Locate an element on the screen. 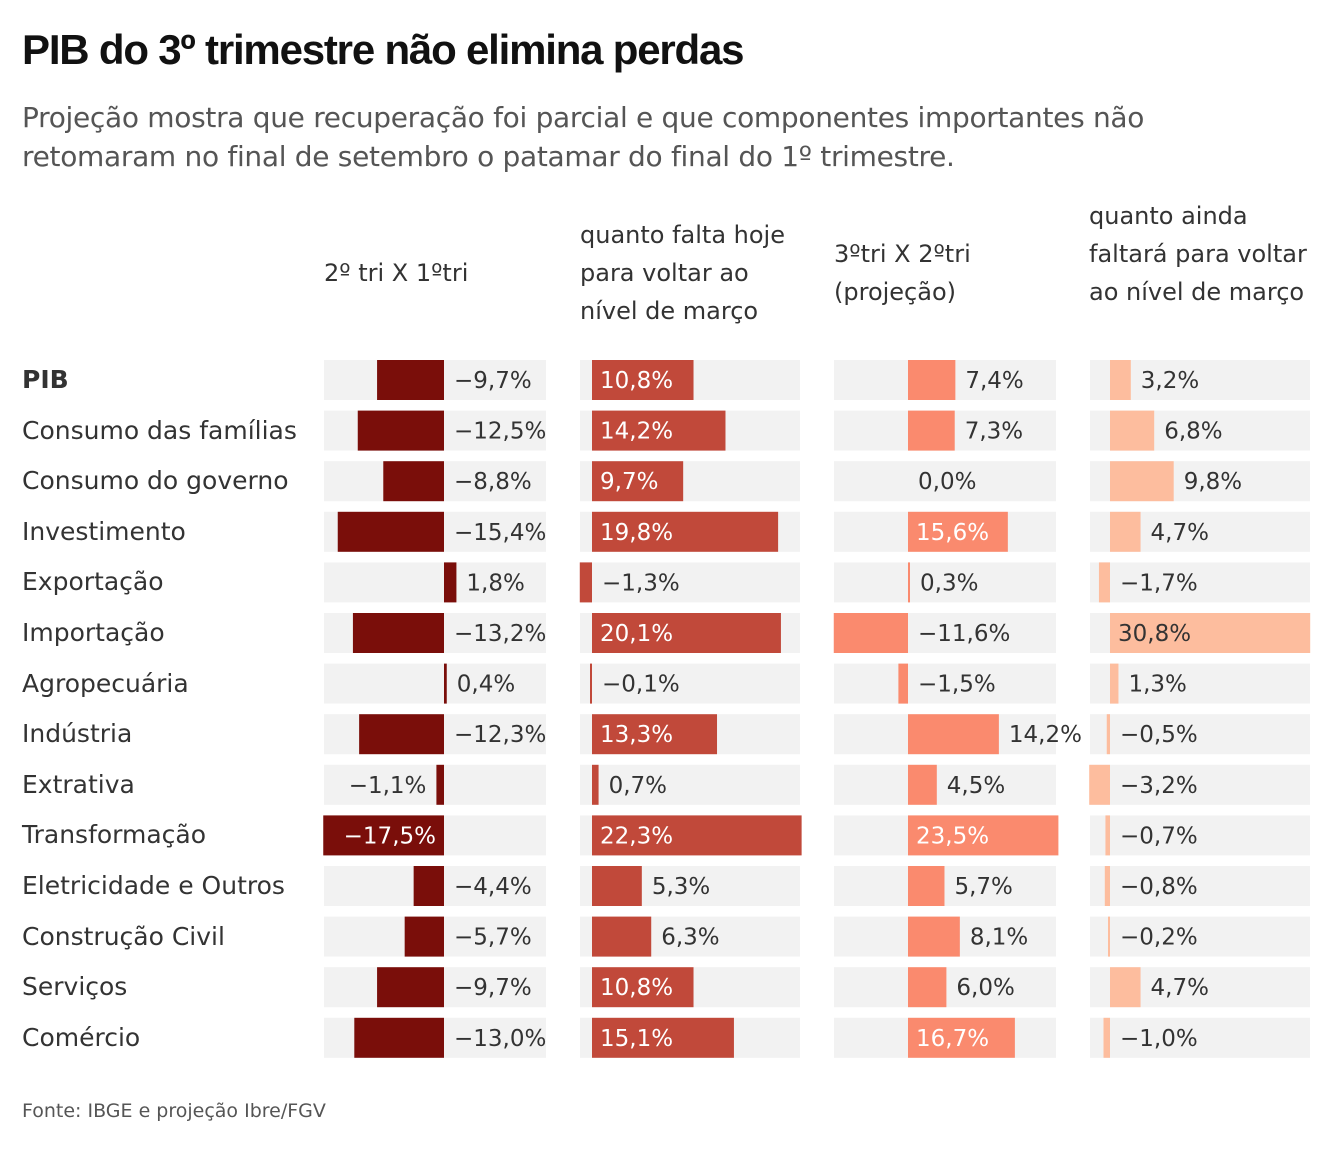  value-label: −9,7% is located at coordinates (493, 381).